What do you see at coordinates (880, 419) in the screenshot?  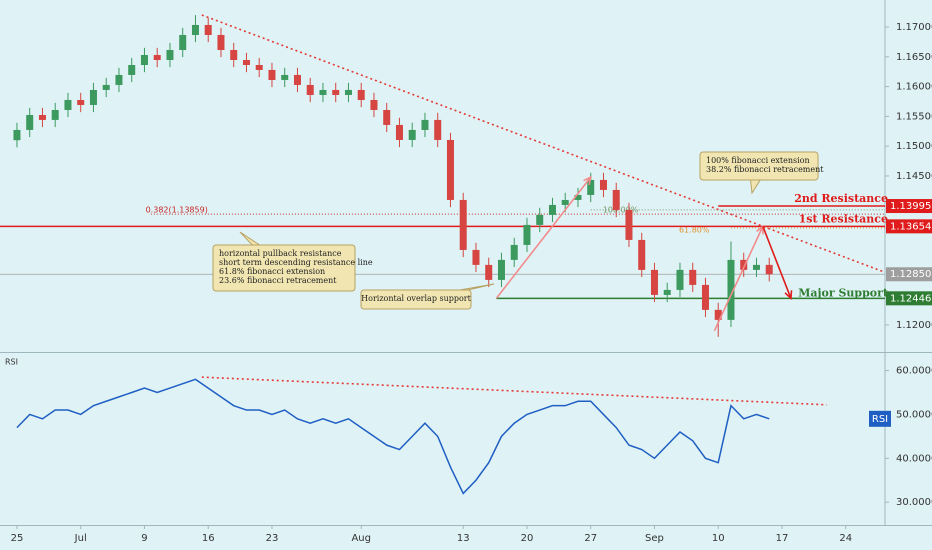 I see `rsi-badge-label: RSI` at bounding box center [880, 419].